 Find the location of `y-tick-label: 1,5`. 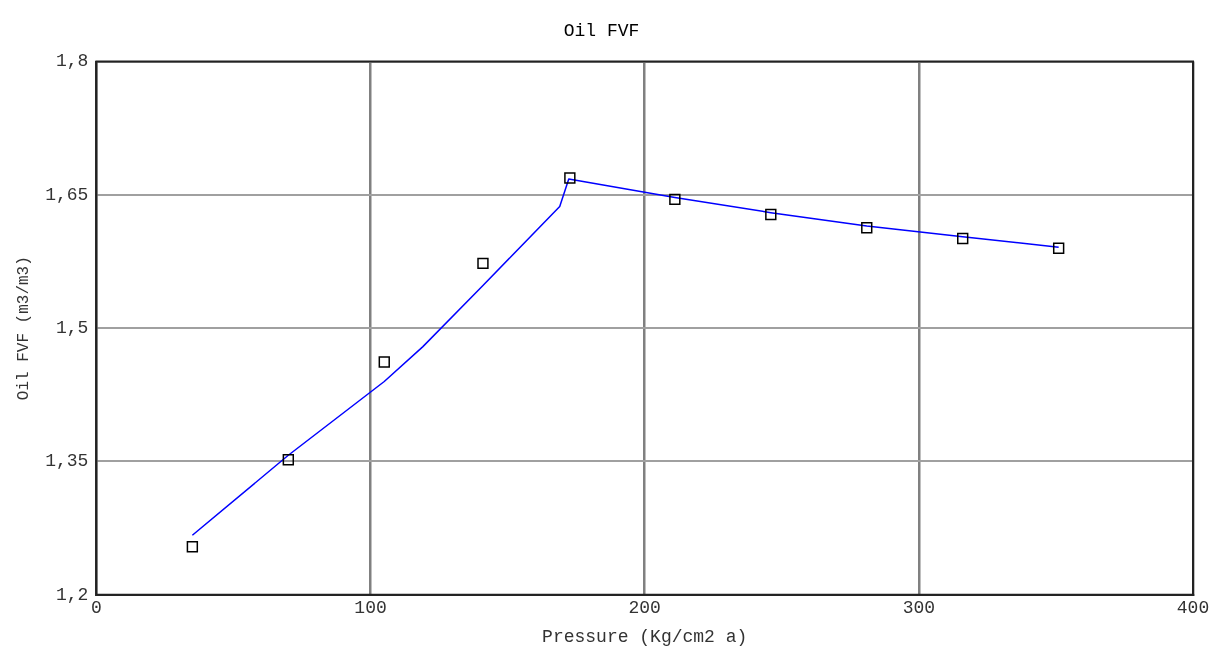

y-tick-label: 1,5 is located at coordinates (72, 327).